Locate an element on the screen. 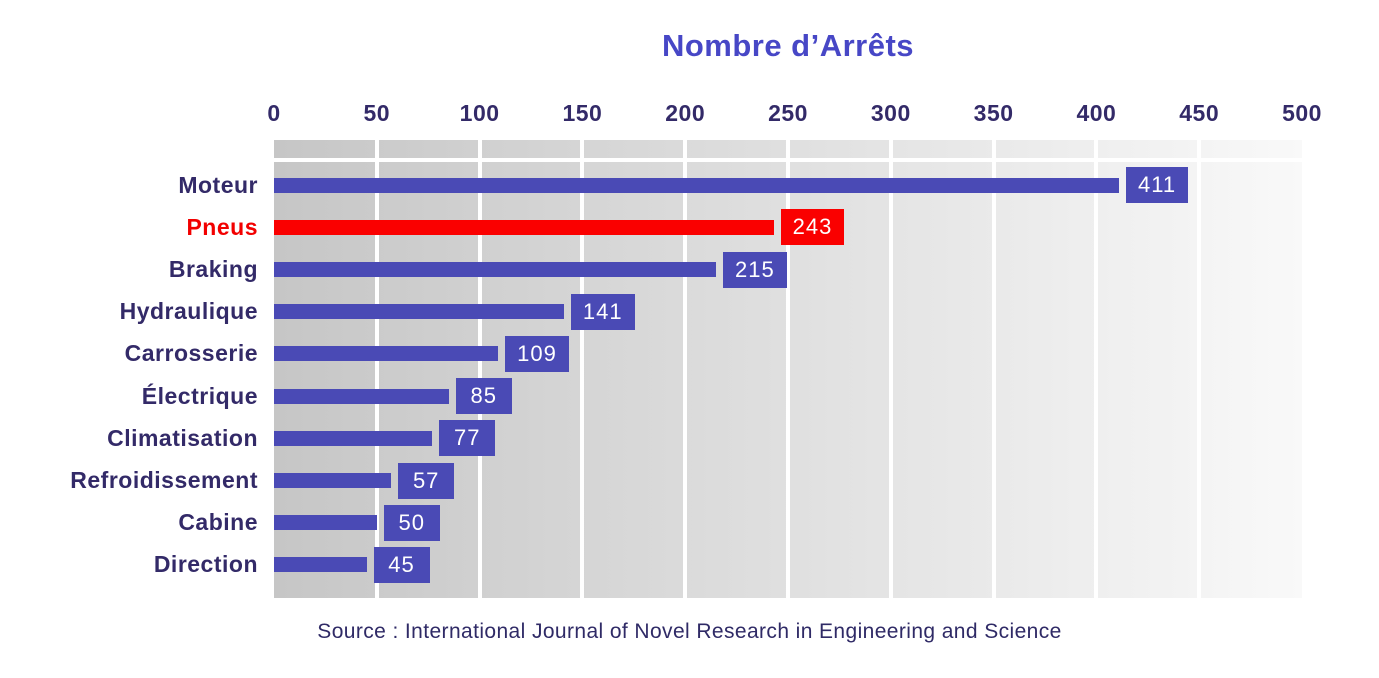  x-tick-label: 200 is located at coordinates (685, 113).